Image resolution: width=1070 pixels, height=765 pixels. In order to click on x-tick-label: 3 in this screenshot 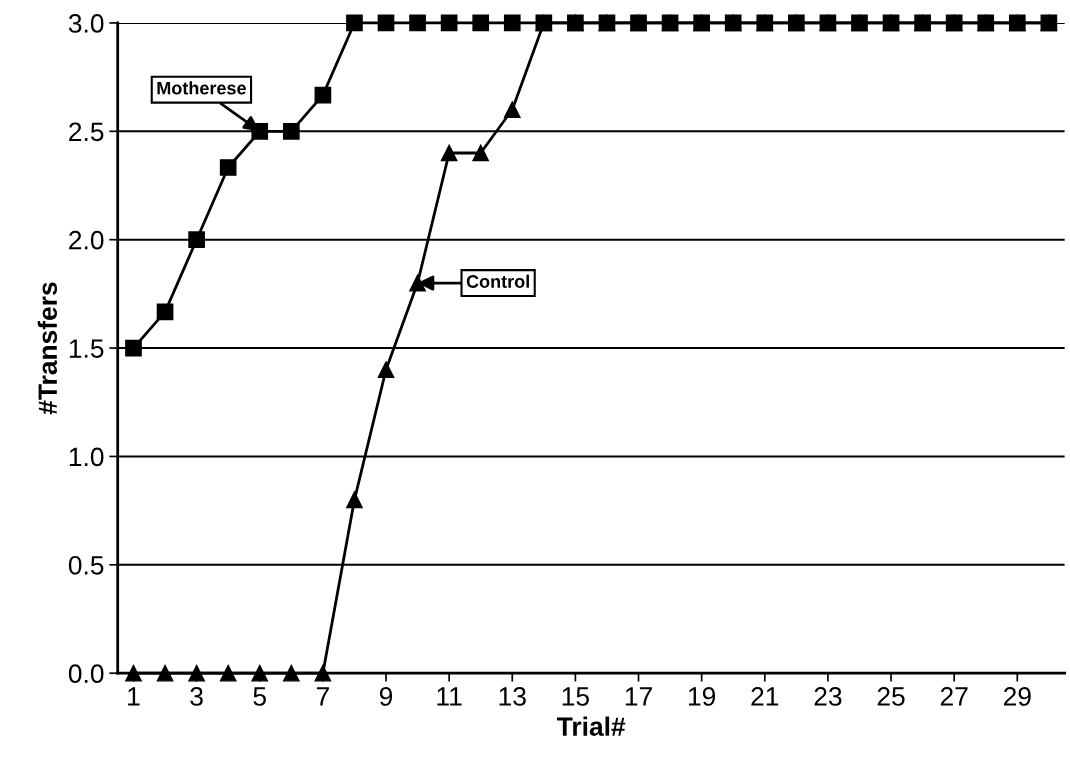, I will do `click(196, 696)`.